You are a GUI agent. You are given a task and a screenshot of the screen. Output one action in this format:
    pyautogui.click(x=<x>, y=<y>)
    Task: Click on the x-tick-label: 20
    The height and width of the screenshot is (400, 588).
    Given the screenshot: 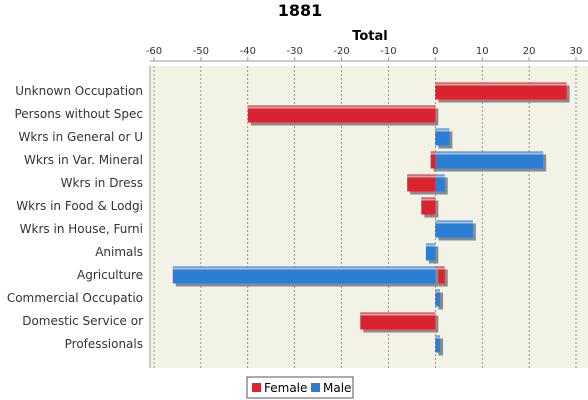 What is the action you would take?
    pyautogui.click(x=529, y=51)
    